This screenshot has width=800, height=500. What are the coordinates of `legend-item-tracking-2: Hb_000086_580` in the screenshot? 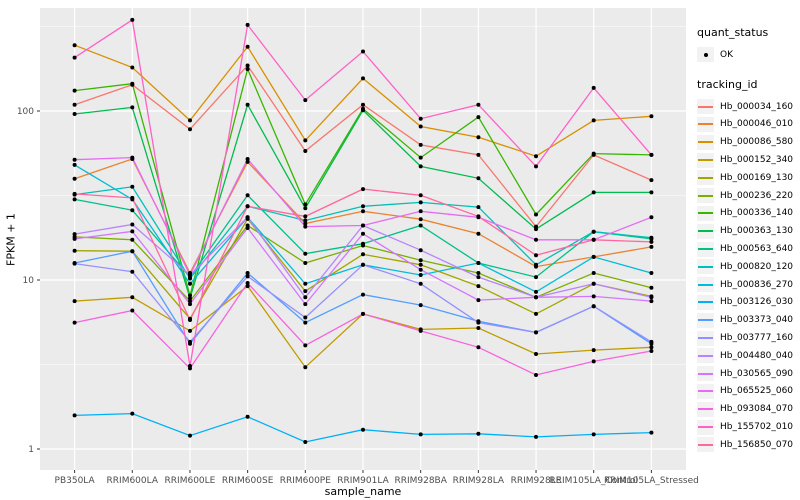 It's located at (748, 142).